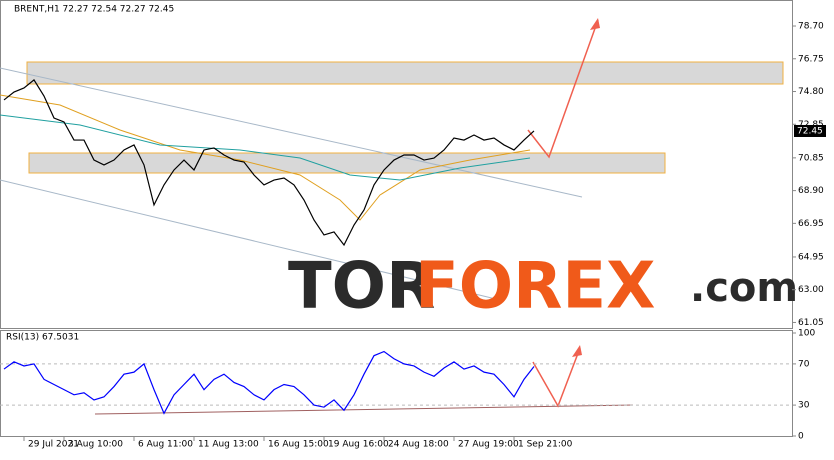  Describe the element at coordinates (811, 59) in the screenshot. I see `y-tick-label: 76.75` at that location.